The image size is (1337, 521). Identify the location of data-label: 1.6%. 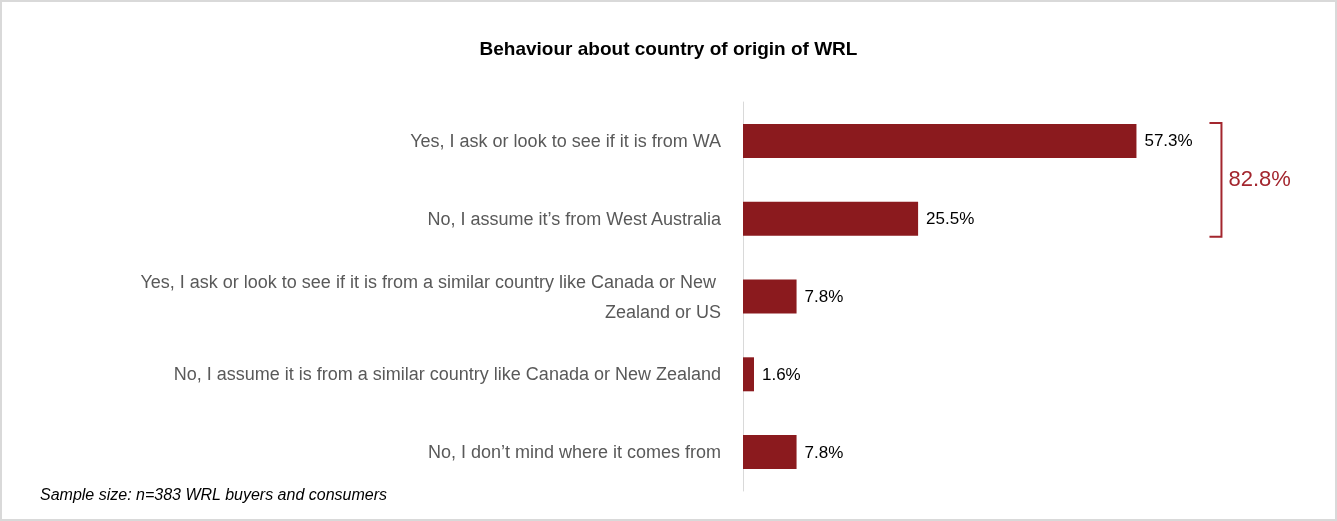
(781, 374).